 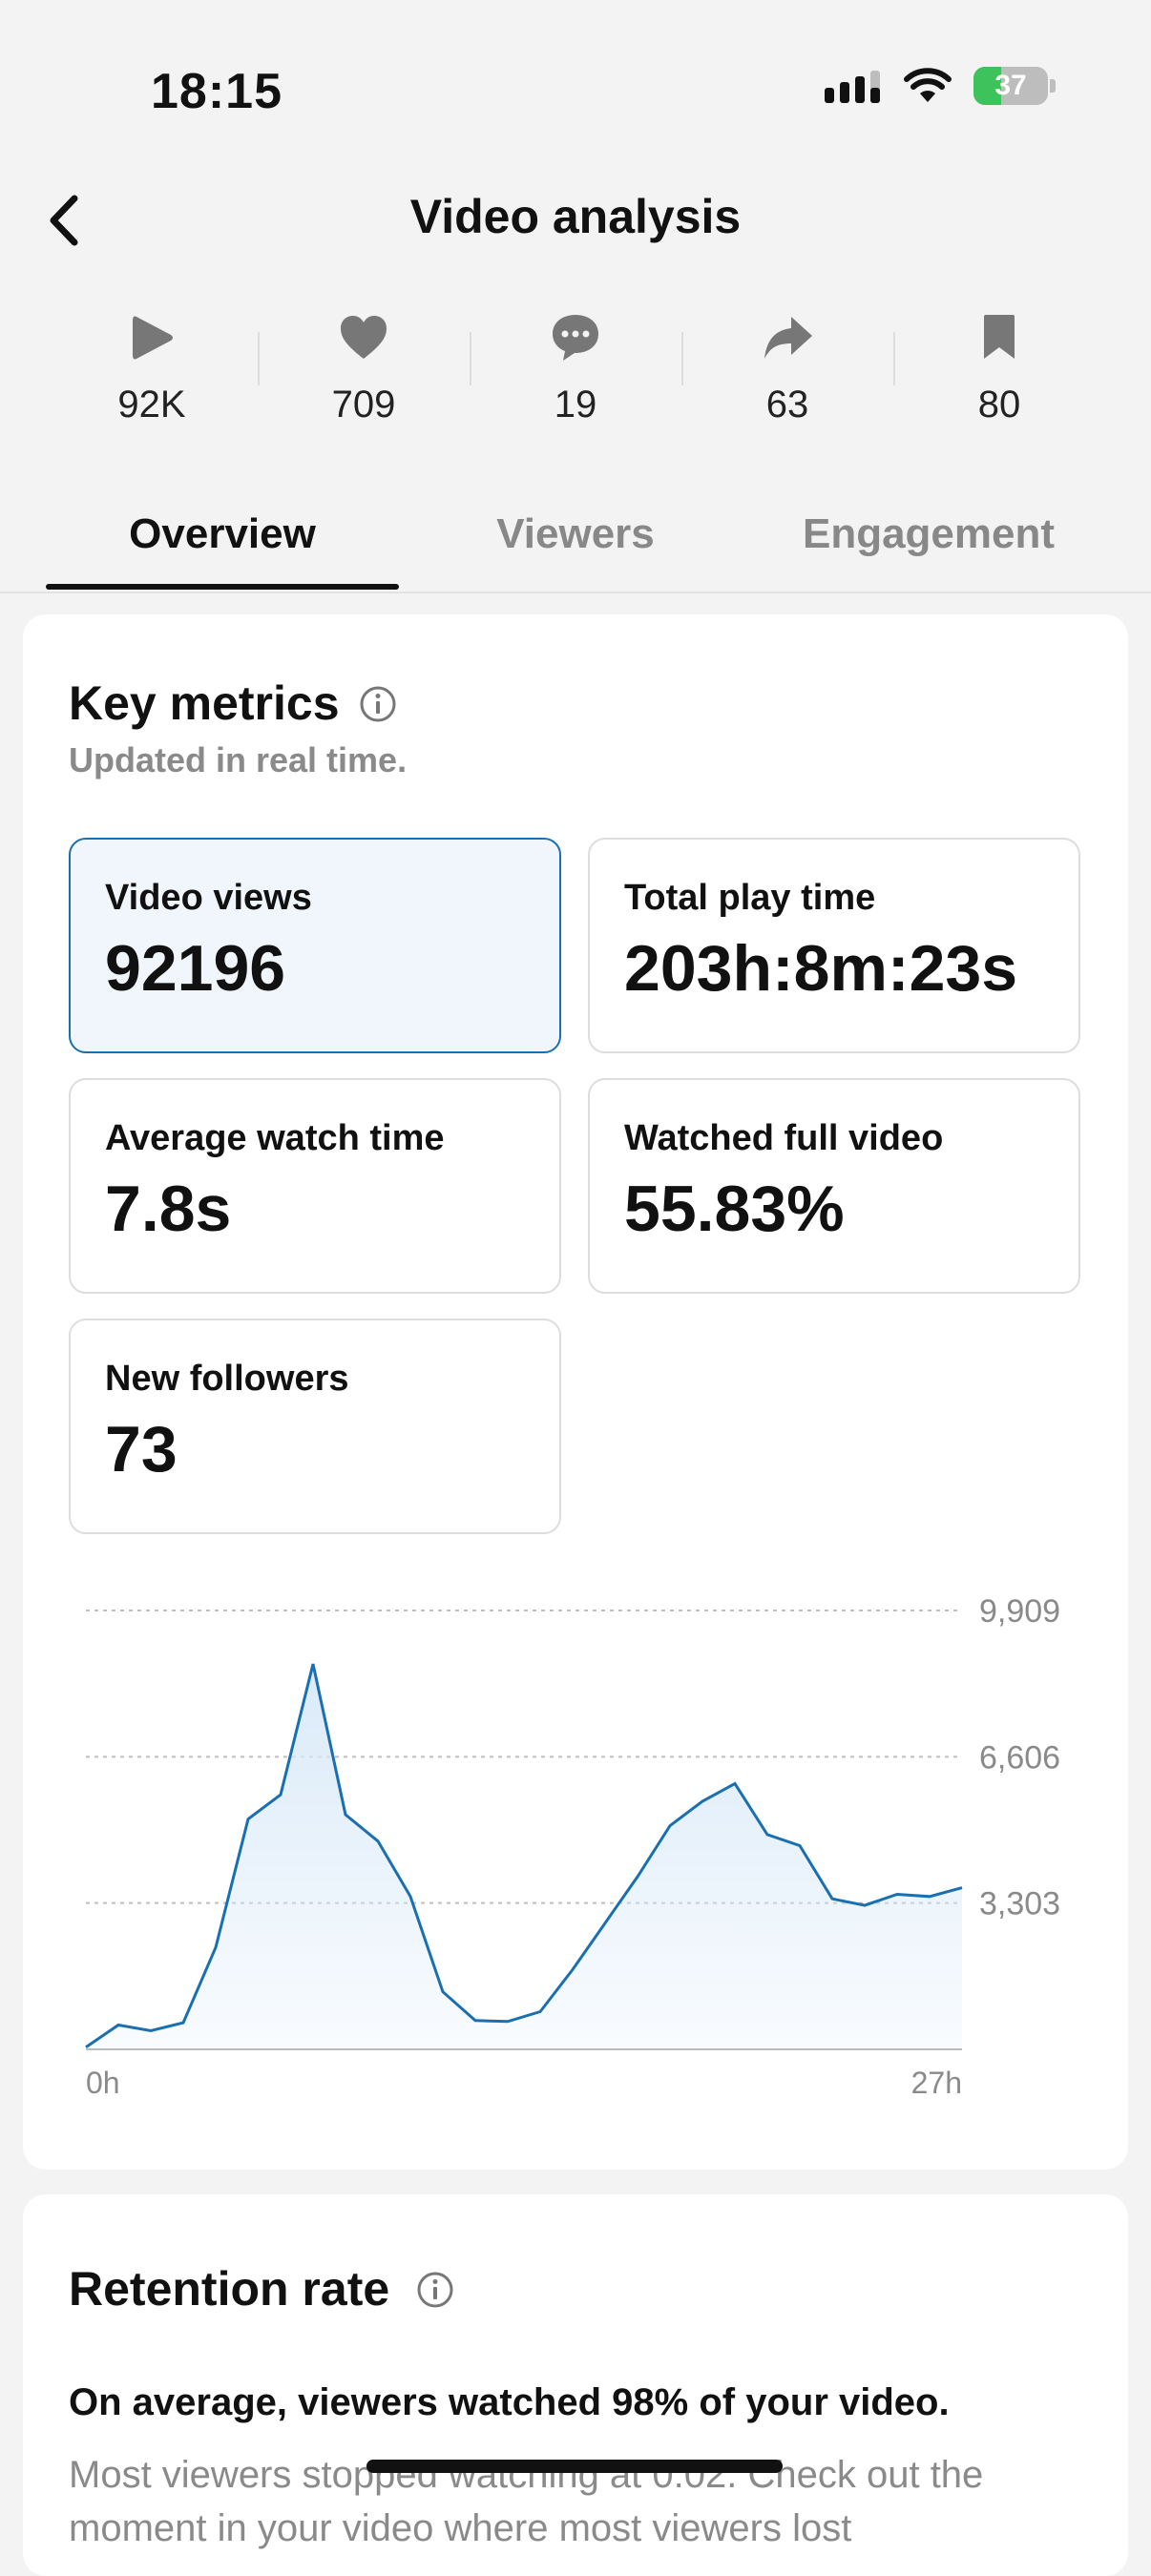 What do you see at coordinates (204, 703) in the screenshot?
I see `key-metrics-title: Key metrics` at bounding box center [204, 703].